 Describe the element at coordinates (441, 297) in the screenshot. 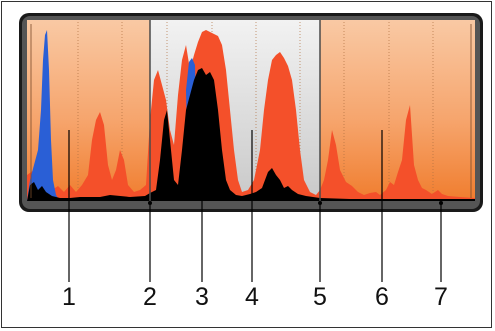

I see `callout-7: 7` at that location.